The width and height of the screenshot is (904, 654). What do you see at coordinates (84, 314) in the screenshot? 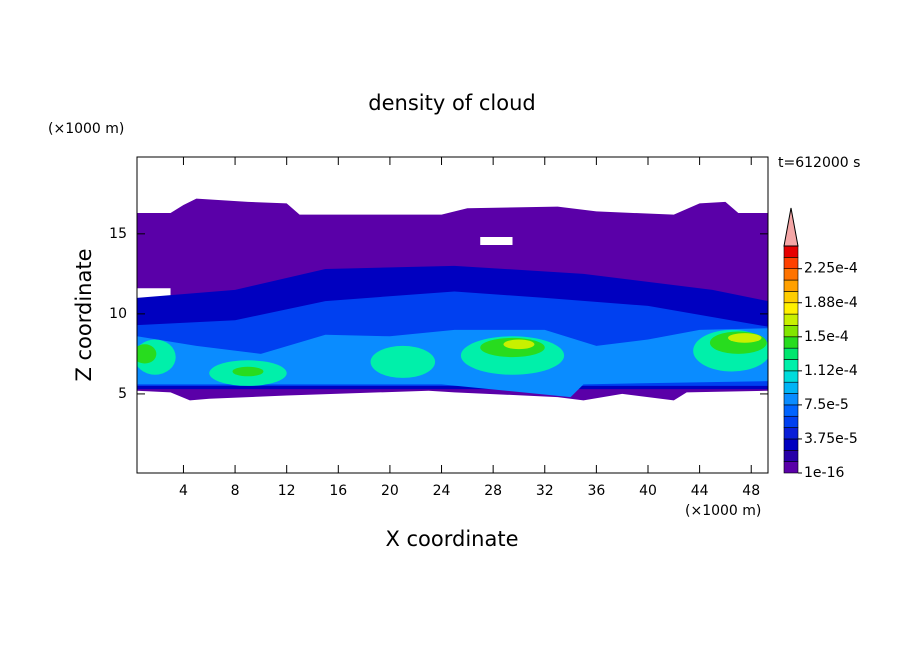
I see `y-axis-label: Z coordinate` at bounding box center [84, 314].